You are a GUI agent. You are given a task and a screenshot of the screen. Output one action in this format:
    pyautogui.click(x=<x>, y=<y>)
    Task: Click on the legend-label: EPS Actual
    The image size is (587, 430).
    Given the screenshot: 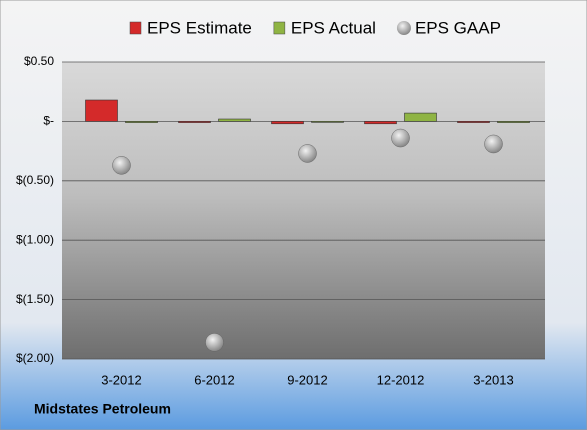 What is the action you would take?
    pyautogui.click(x=333, y=27)
    